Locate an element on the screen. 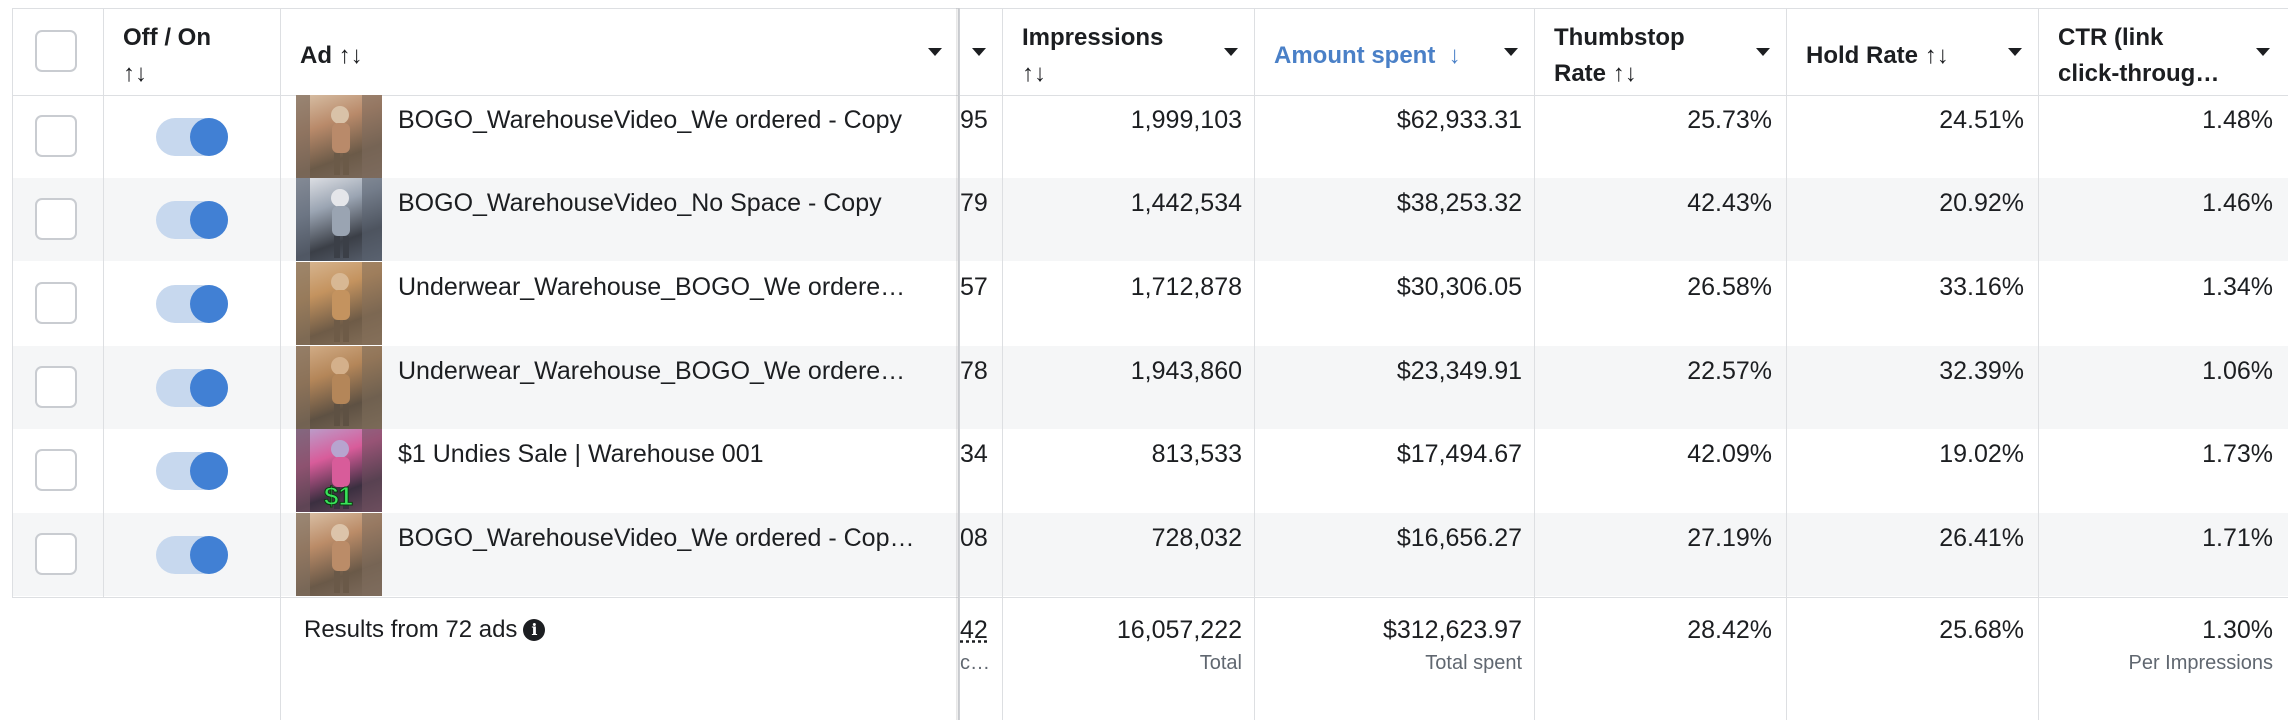 This screenshot has height=720, width=2288. thumbnail-badge: $1 is located at coordinates (338, 496).